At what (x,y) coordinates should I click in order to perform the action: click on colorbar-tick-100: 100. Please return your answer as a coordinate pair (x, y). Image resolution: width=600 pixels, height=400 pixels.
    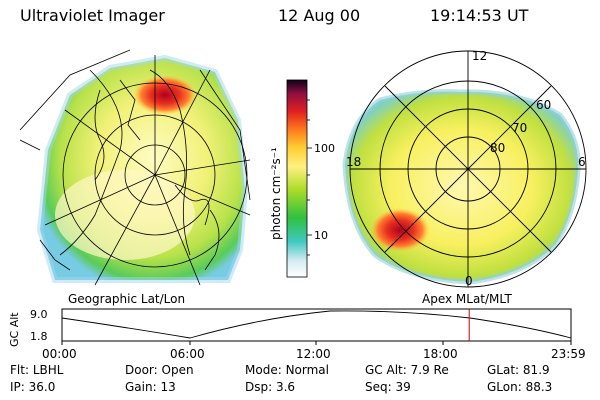
    Looking at the image, I should click on (324, 148).